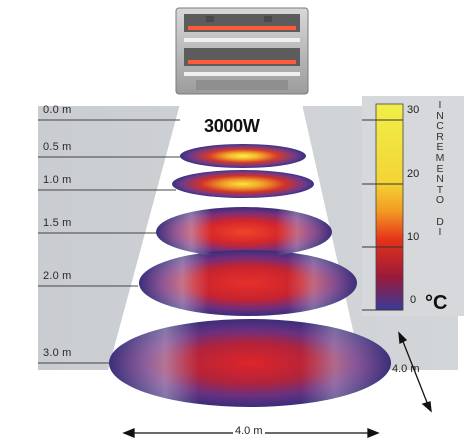 This screenshot has height=444, width=468. Describe the element at coordinates (57, 223) in the screenshot. I see `height-label-3: 1.5 m` at that location.